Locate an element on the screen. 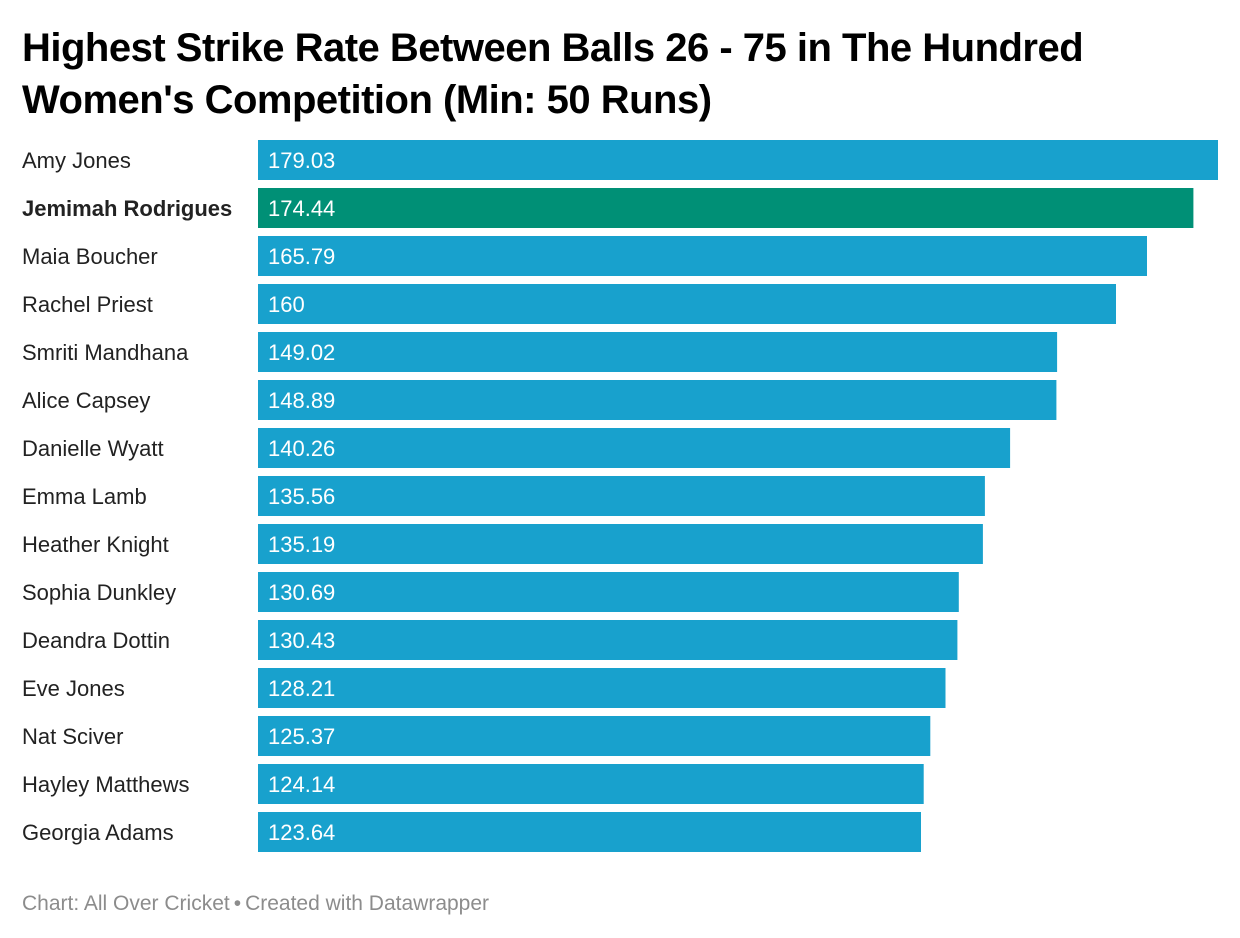 The height and width of the screenshot is (938, 1240). category-label: Alice Capsey is located at coordinates (86, 400).